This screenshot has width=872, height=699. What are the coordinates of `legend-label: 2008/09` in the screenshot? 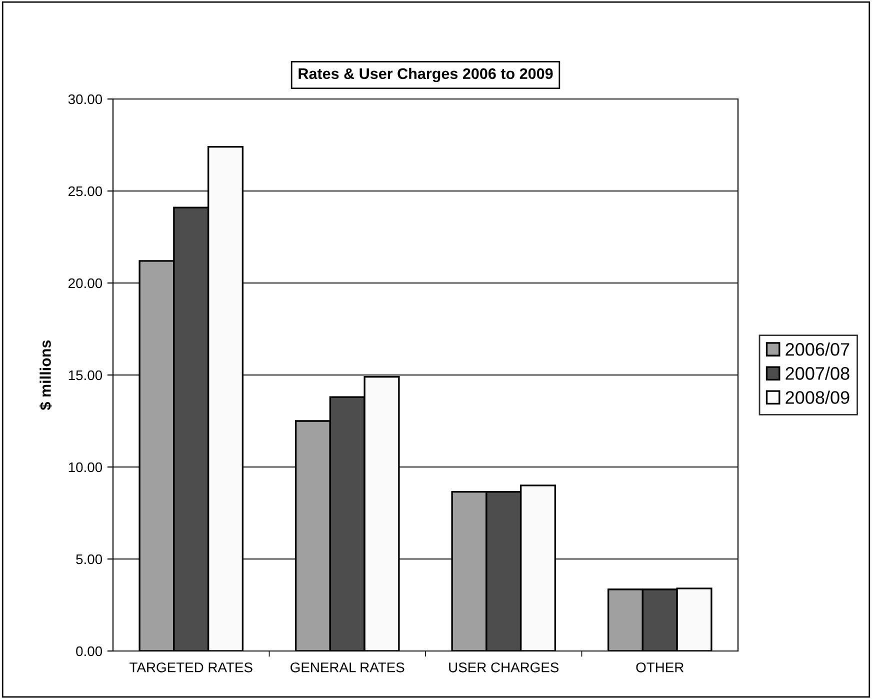 It's located at (818, 397).